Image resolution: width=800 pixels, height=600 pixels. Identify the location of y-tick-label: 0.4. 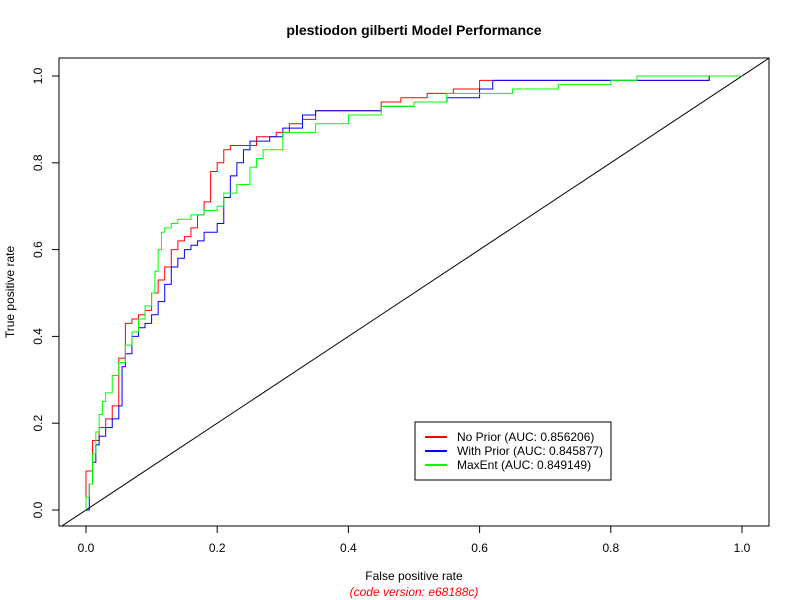
(38, 336).